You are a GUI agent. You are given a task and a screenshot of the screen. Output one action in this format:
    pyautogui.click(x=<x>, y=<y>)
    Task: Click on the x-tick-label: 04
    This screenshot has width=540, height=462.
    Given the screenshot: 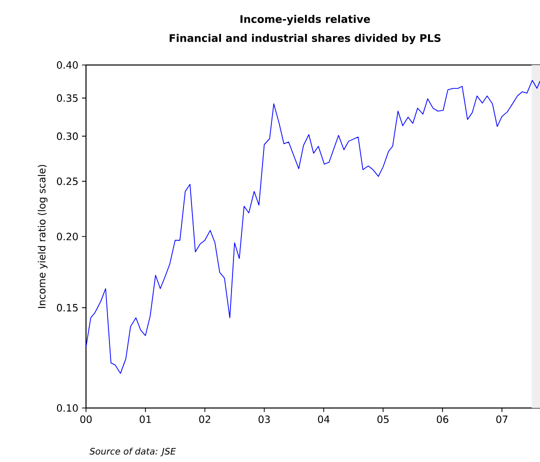 What is the action you would take?
    pyautogui.click(x=324, y=420)
    